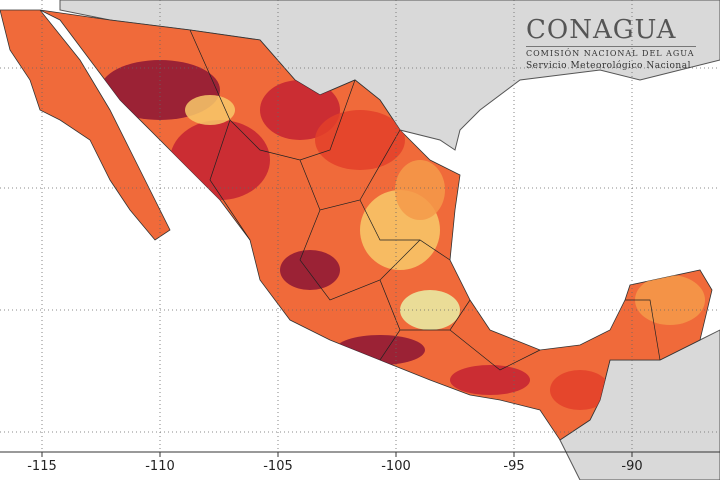 The width and height of the screenshot is (720, 480). Describe the element at coordinates (42, 466) in the screenshot. I see `lon-tick-label: -115` at that location.